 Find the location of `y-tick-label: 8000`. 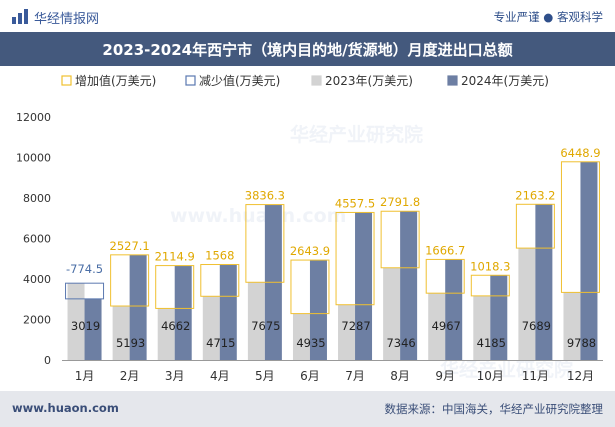

y-tick-label: 8000 is located at coordinates (37, 198).